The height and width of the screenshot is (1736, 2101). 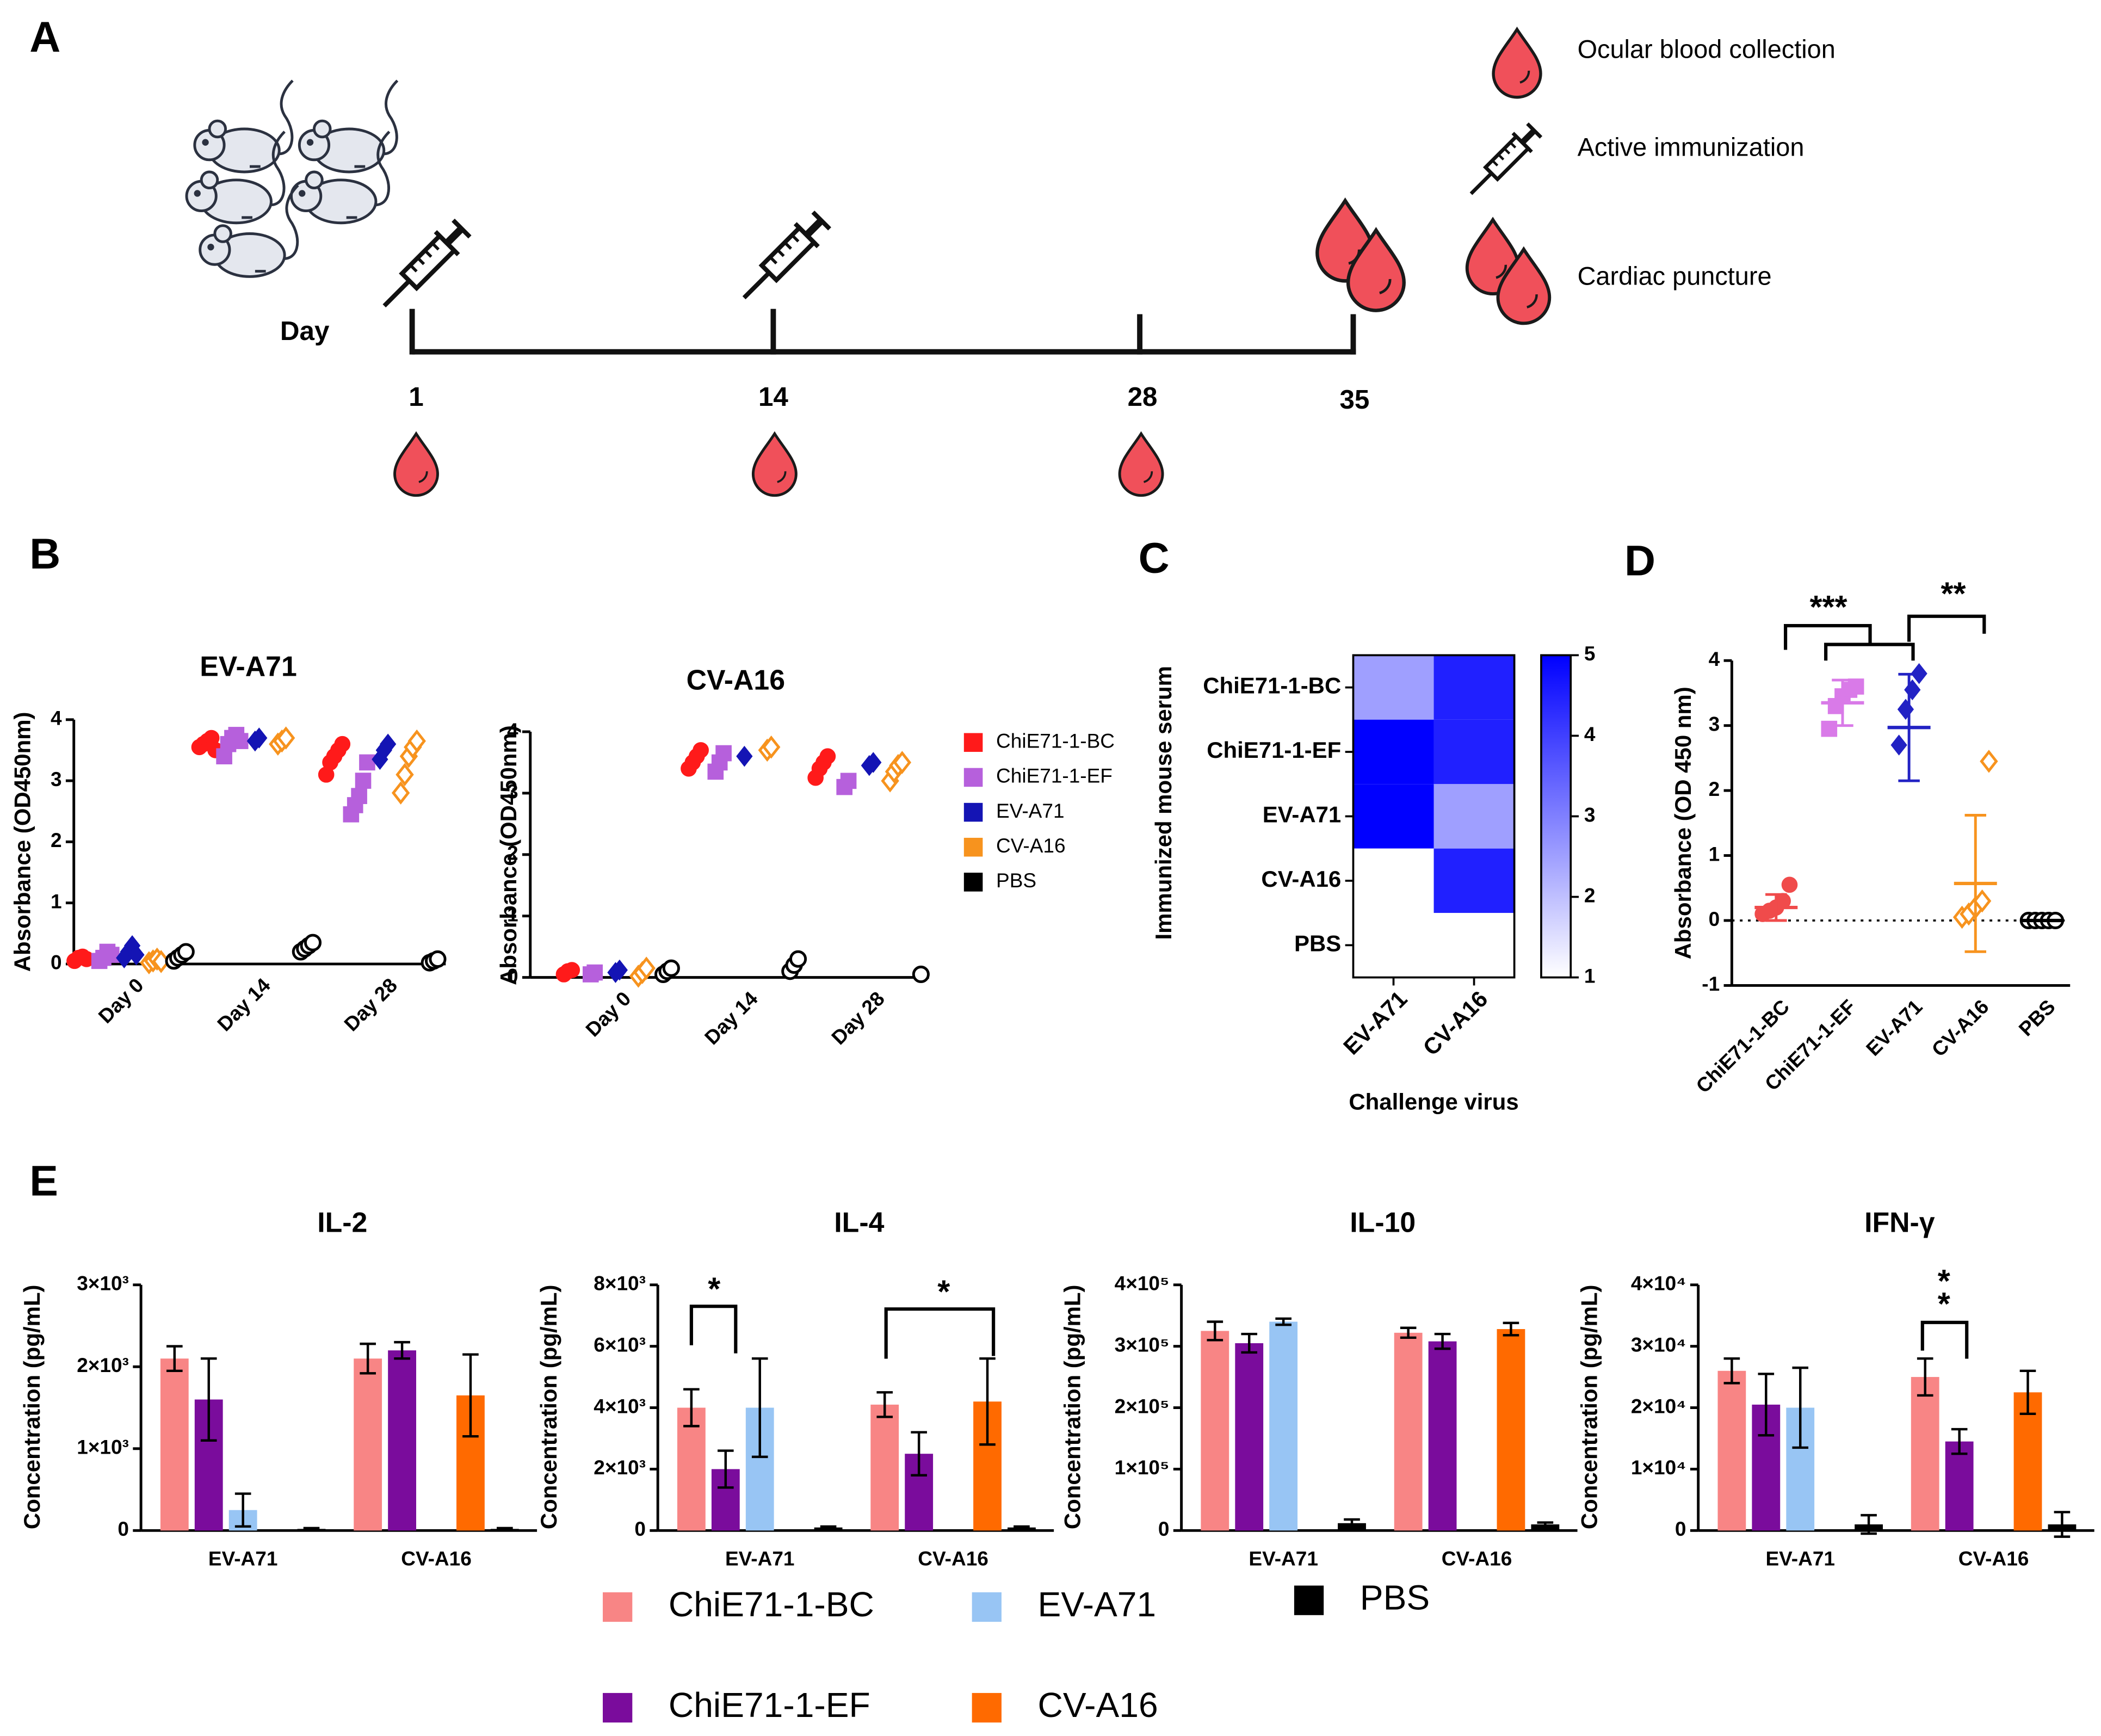 What do you see at coordinates (1683, 823) in the screenshot?
I see `y-axis-label: Absorbance (OD 450 nm)` at bounding box center [1683, 823].